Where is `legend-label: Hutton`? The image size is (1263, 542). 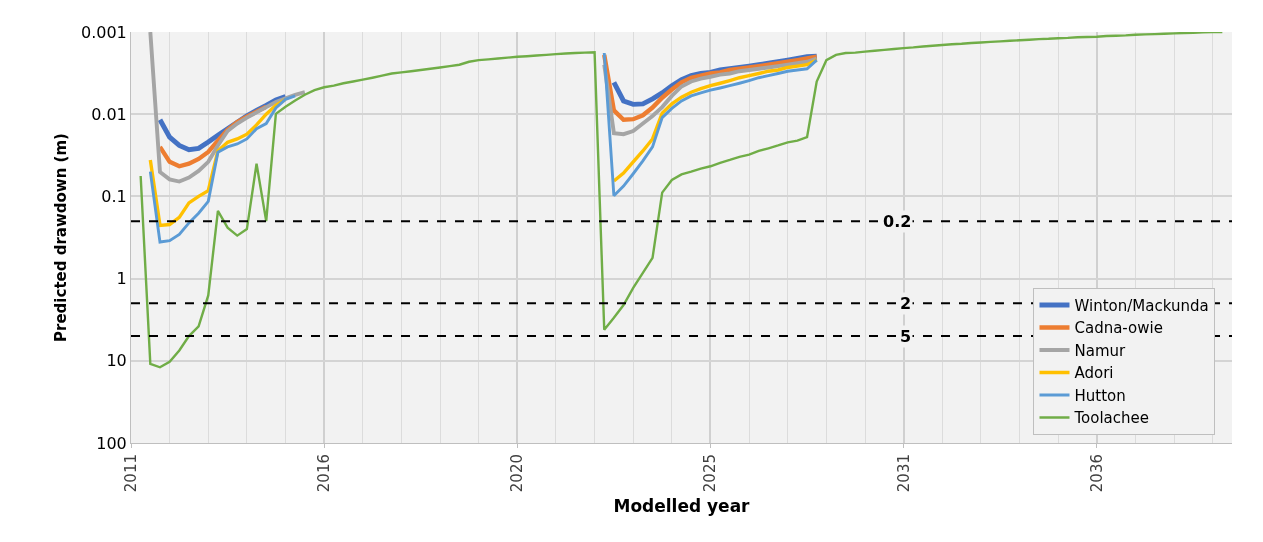 legend-label: Hutton is located at coordinates (1100, 395).